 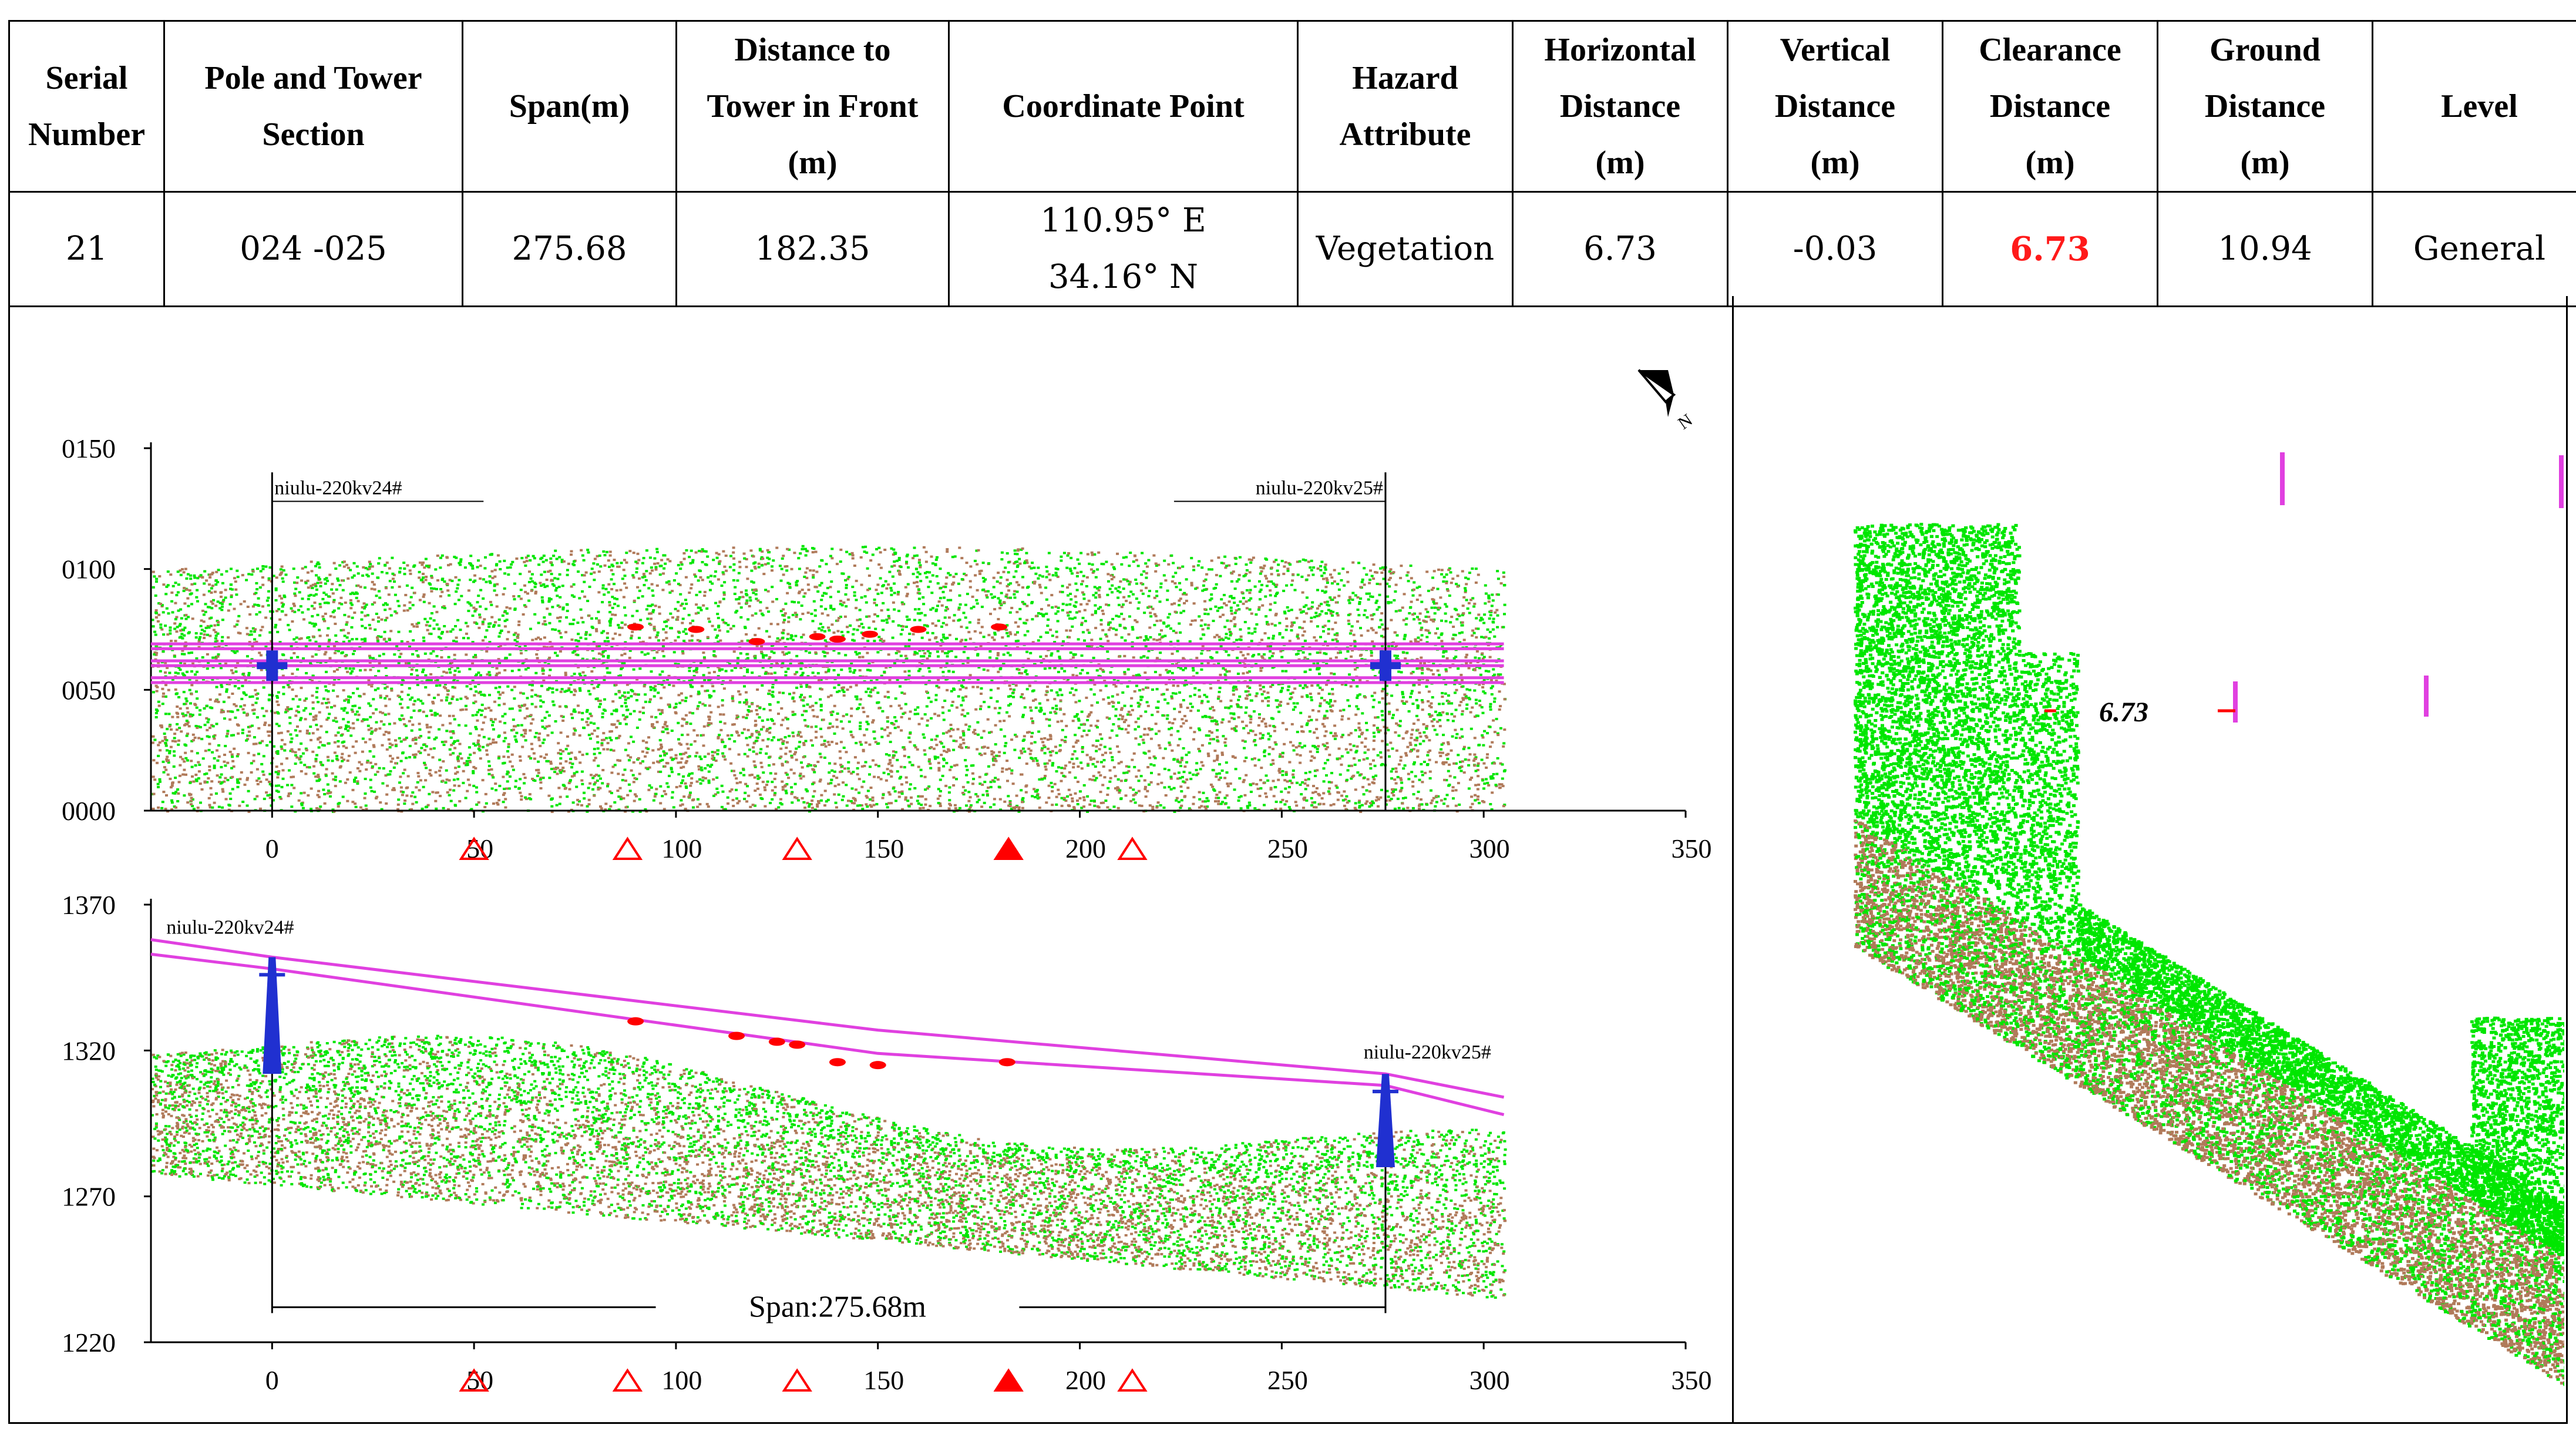 I want to click on tower-section-cell: 024 -025, so click(x=313, y=249).